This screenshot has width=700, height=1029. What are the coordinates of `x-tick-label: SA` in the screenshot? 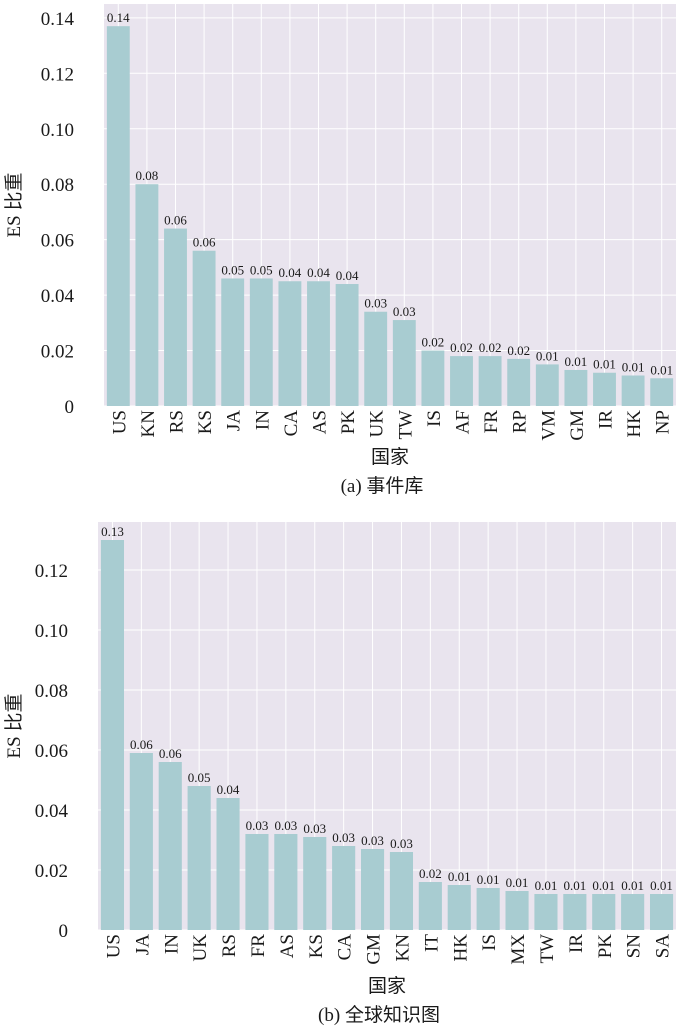 It's located at (663, 946).